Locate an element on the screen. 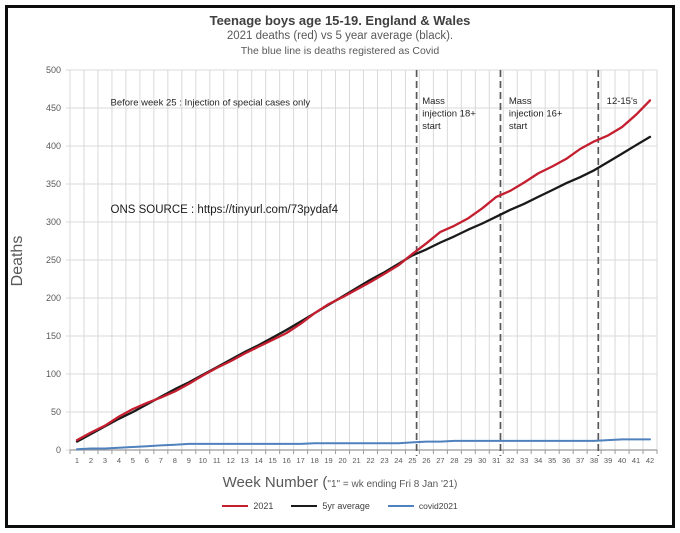  legend-item-2021: 2021 is located at coordinates (247, 506).